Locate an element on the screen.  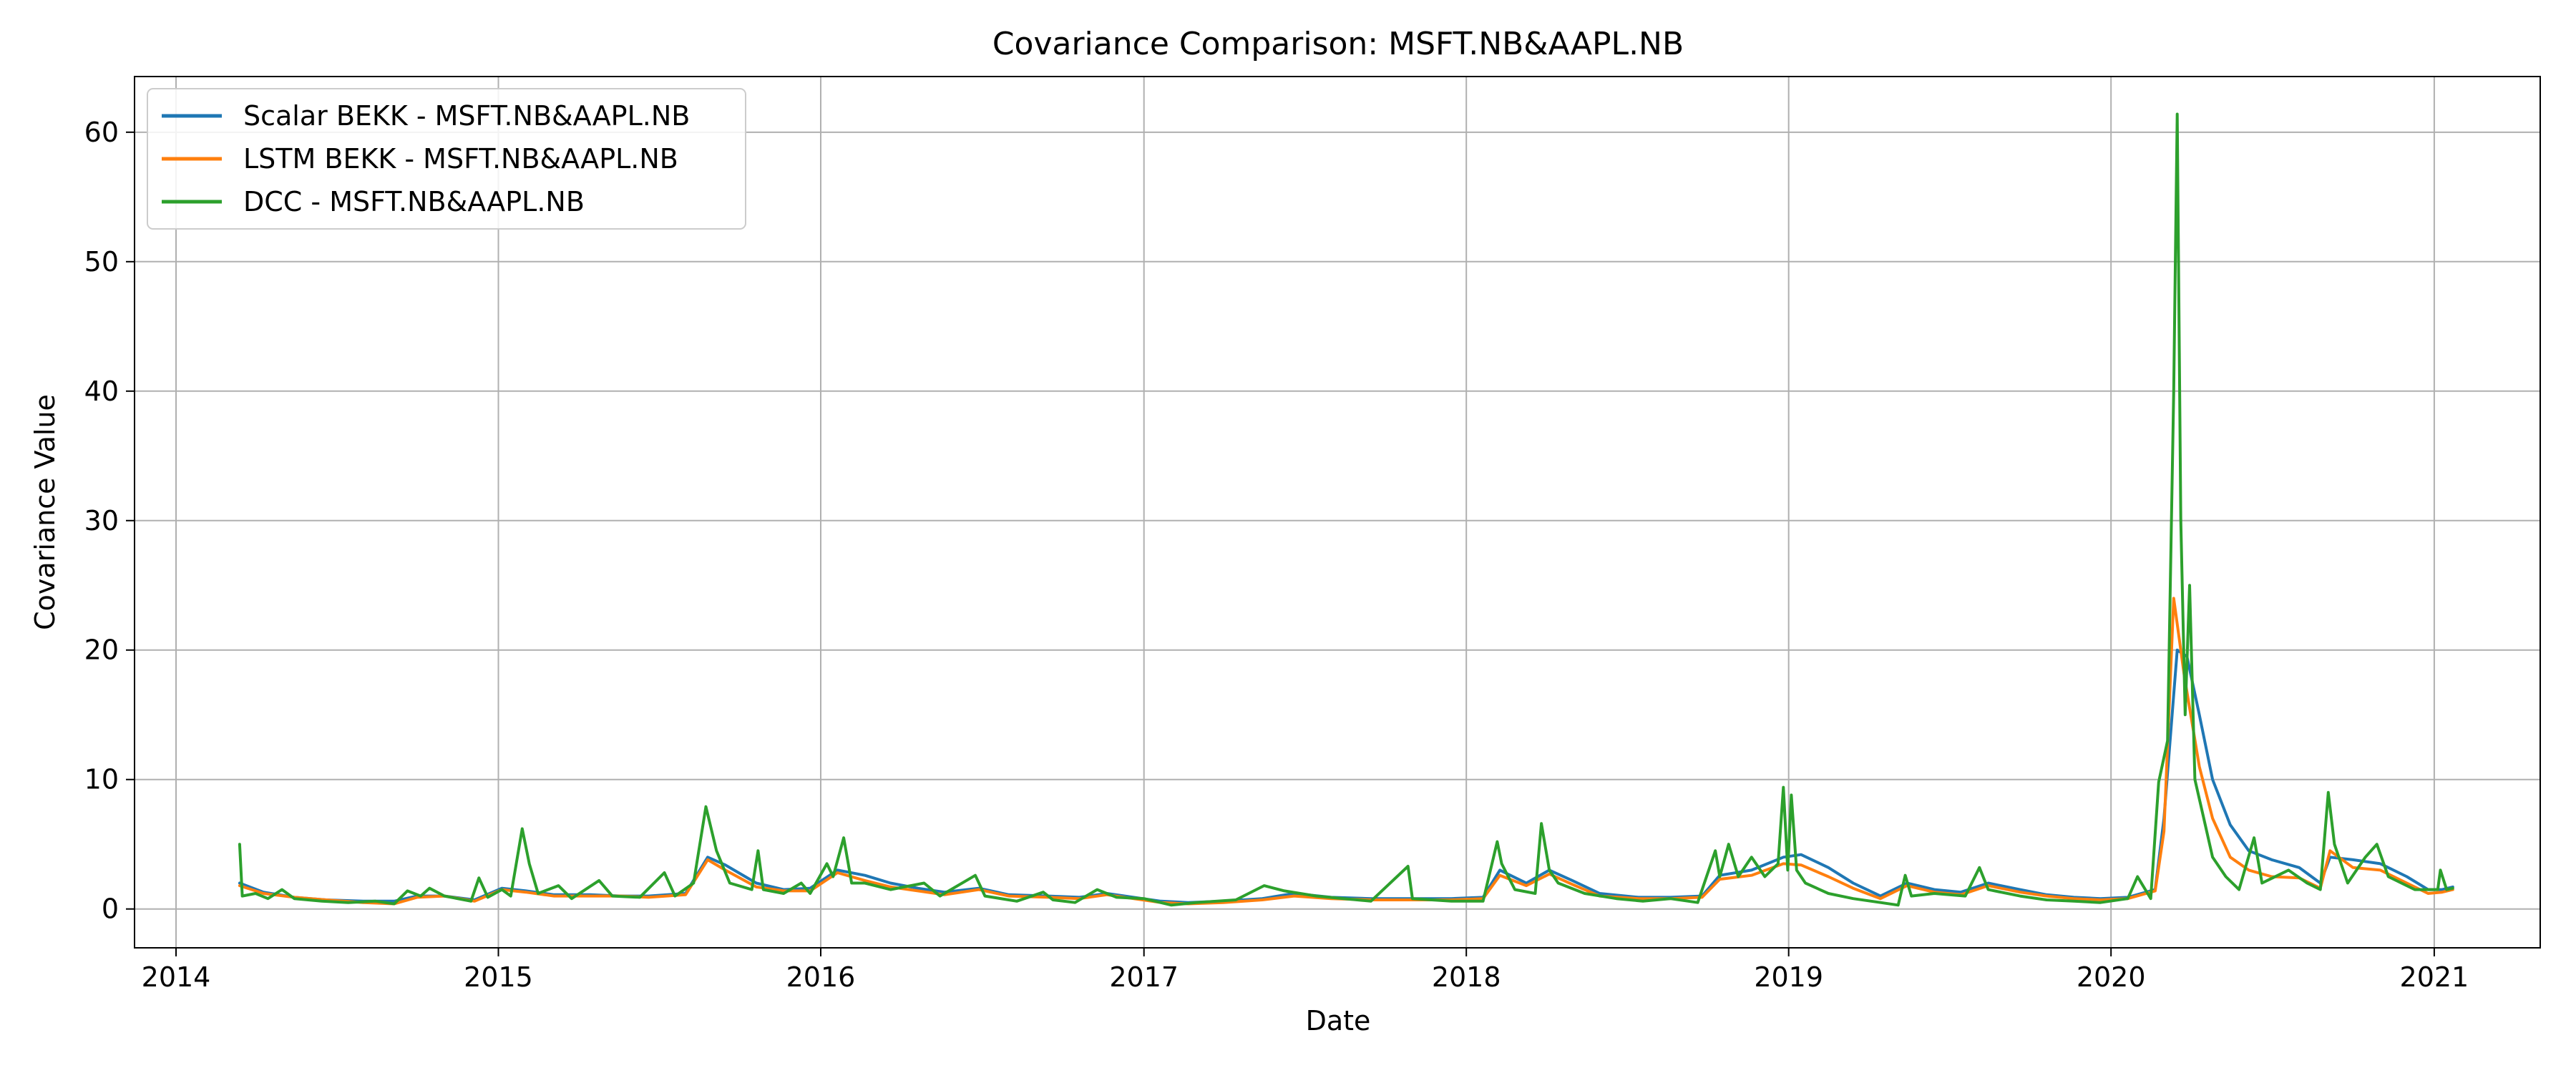
y-tick-label: 40 is located at coordinates (101, 391).